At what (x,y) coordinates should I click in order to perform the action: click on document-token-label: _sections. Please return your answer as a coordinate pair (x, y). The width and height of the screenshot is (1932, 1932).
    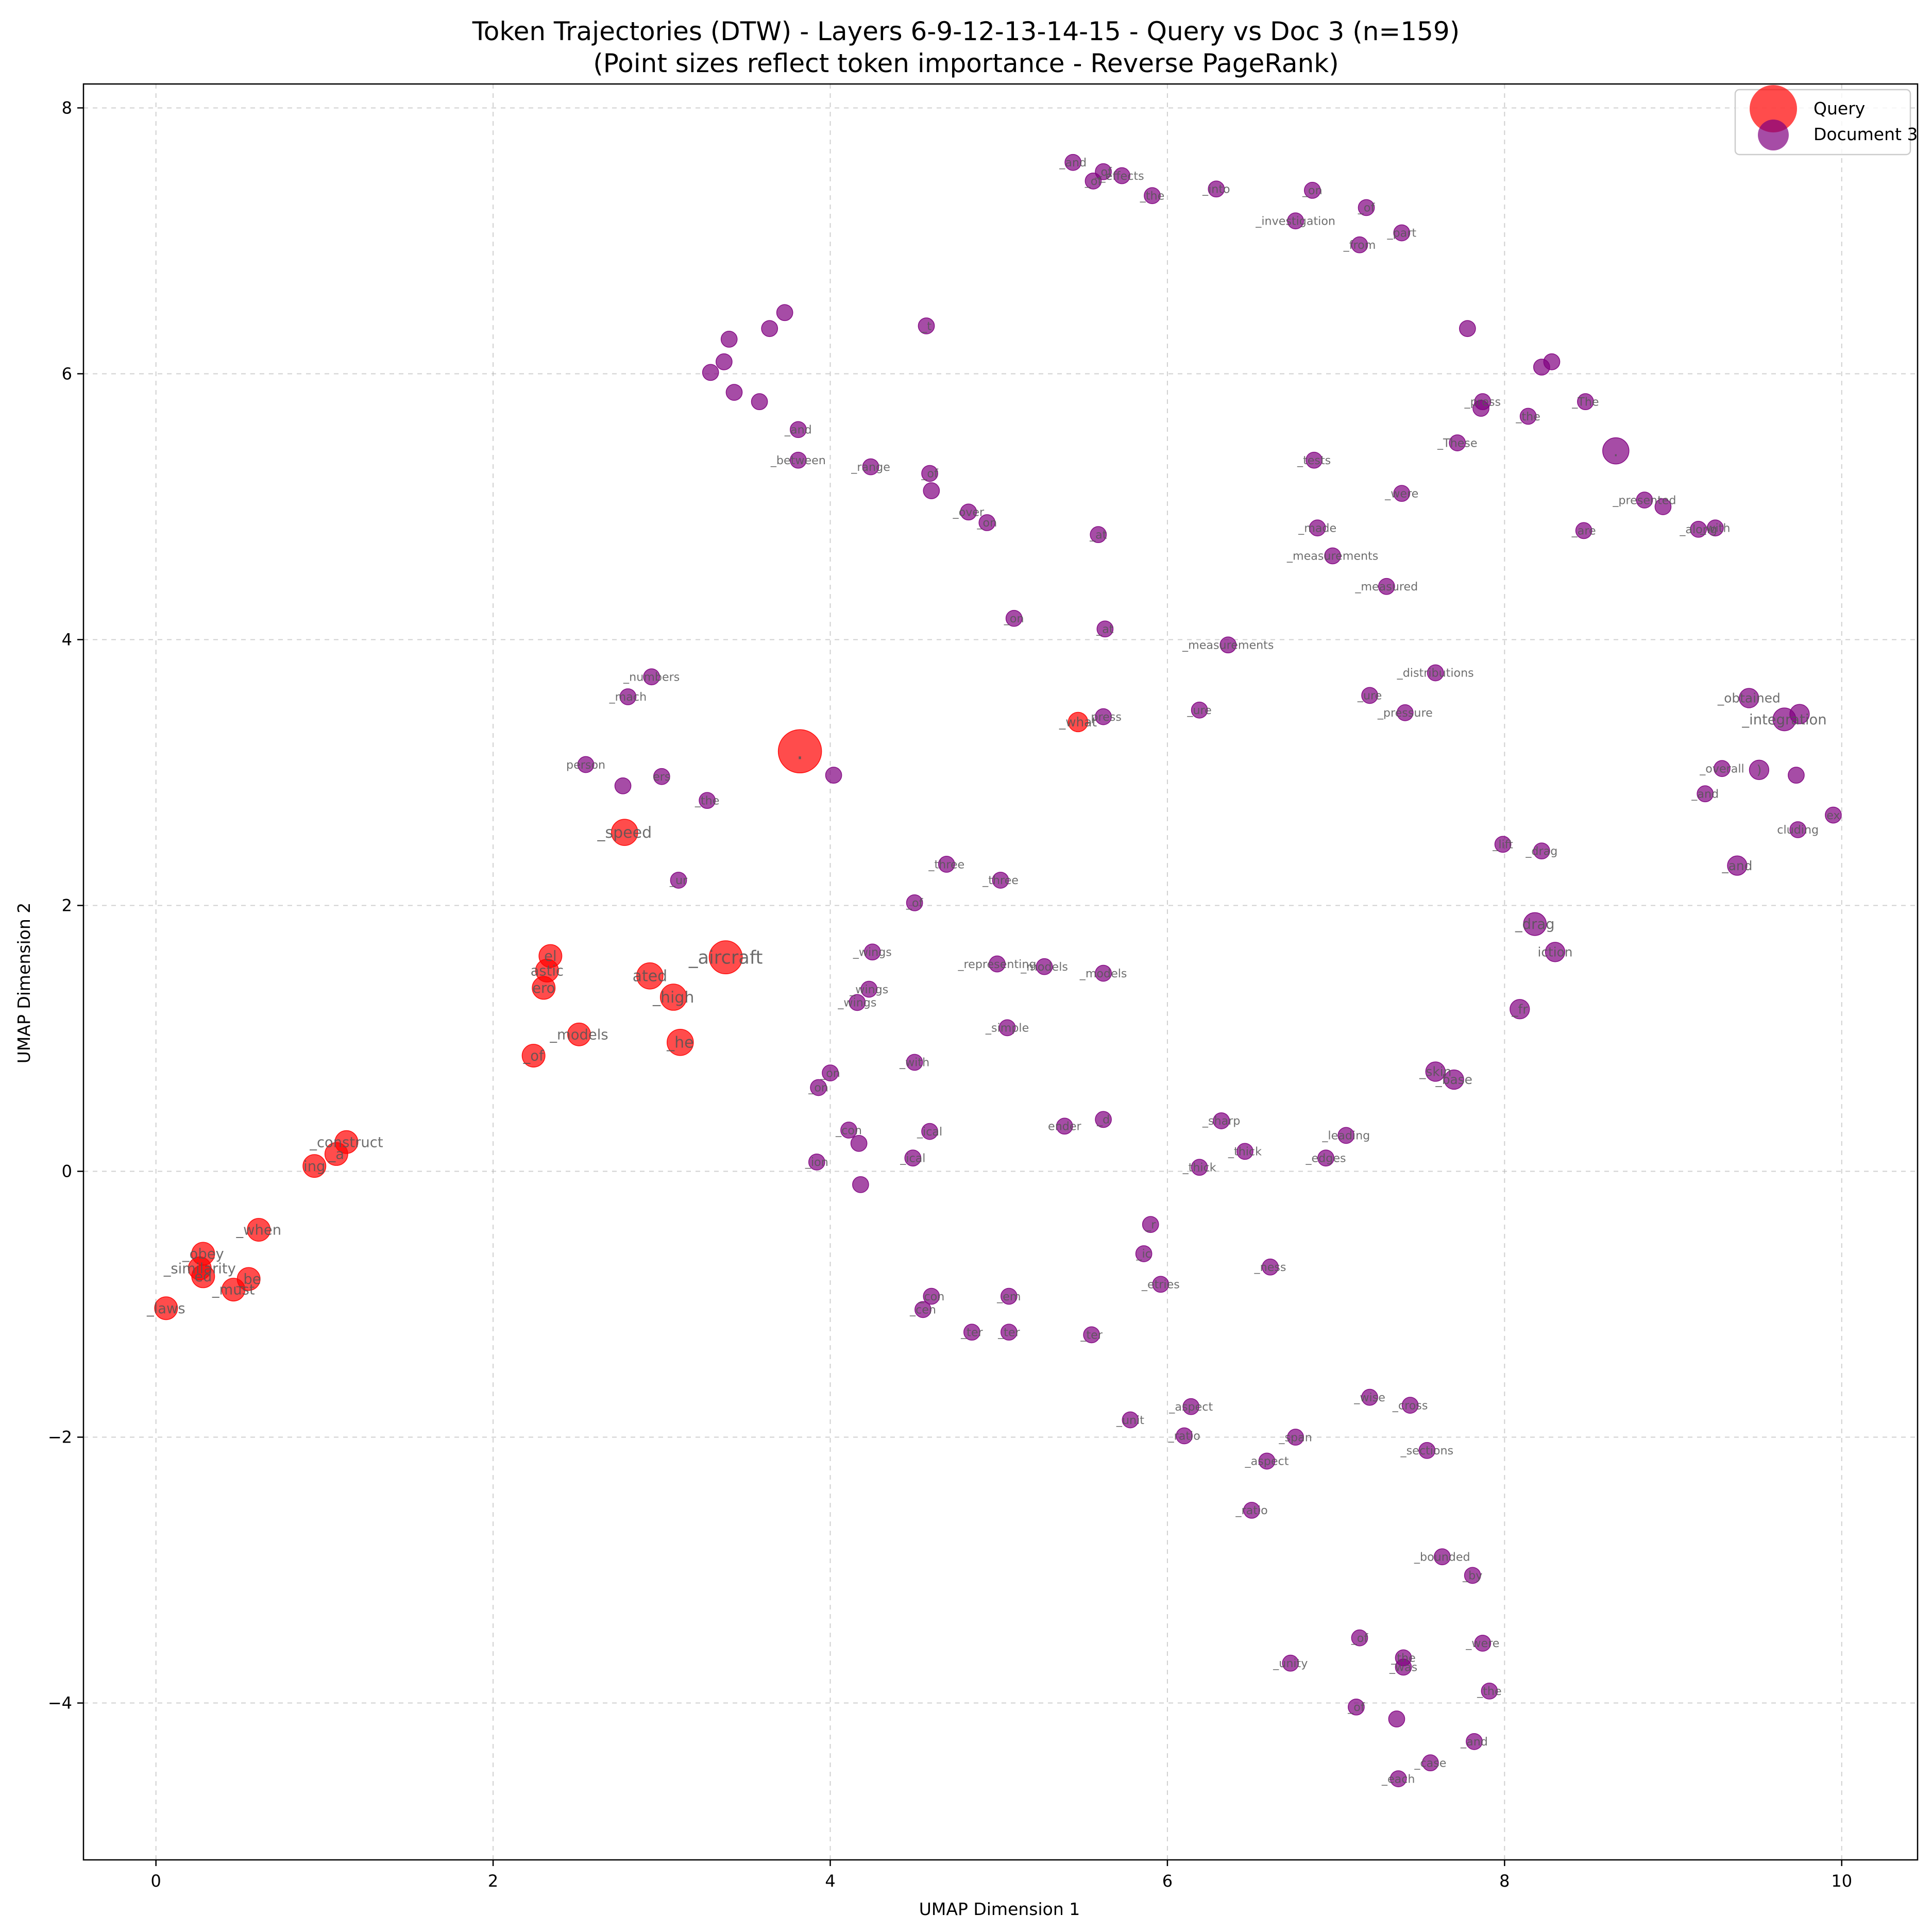
    Looking at the image, I should click on (1427, 1451).